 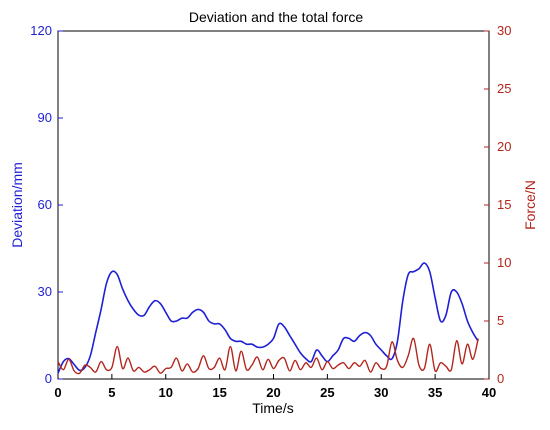 I want to click on x-tick-label: 15, so click(x=219, y=392).